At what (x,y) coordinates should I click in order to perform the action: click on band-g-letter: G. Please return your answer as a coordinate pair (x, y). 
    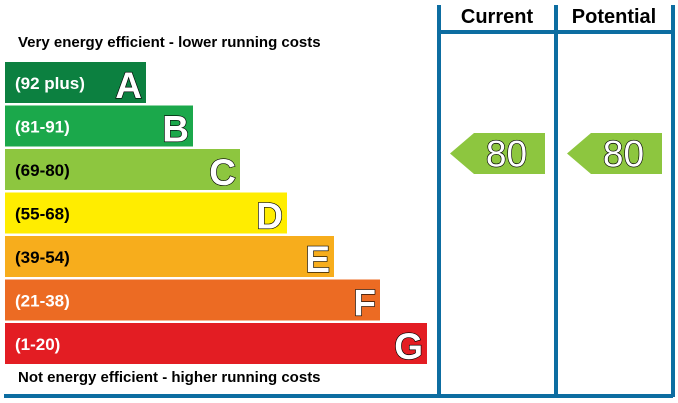
    Looking at the image, I should click on (408, 346).